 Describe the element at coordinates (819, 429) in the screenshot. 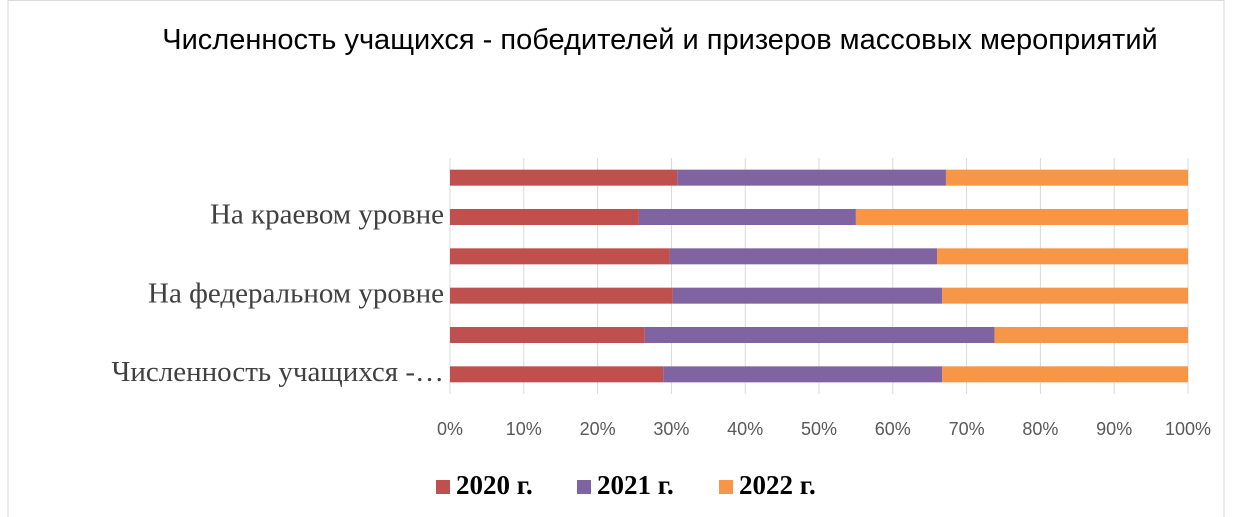

I see `x-tick-label: 50%` at that location.